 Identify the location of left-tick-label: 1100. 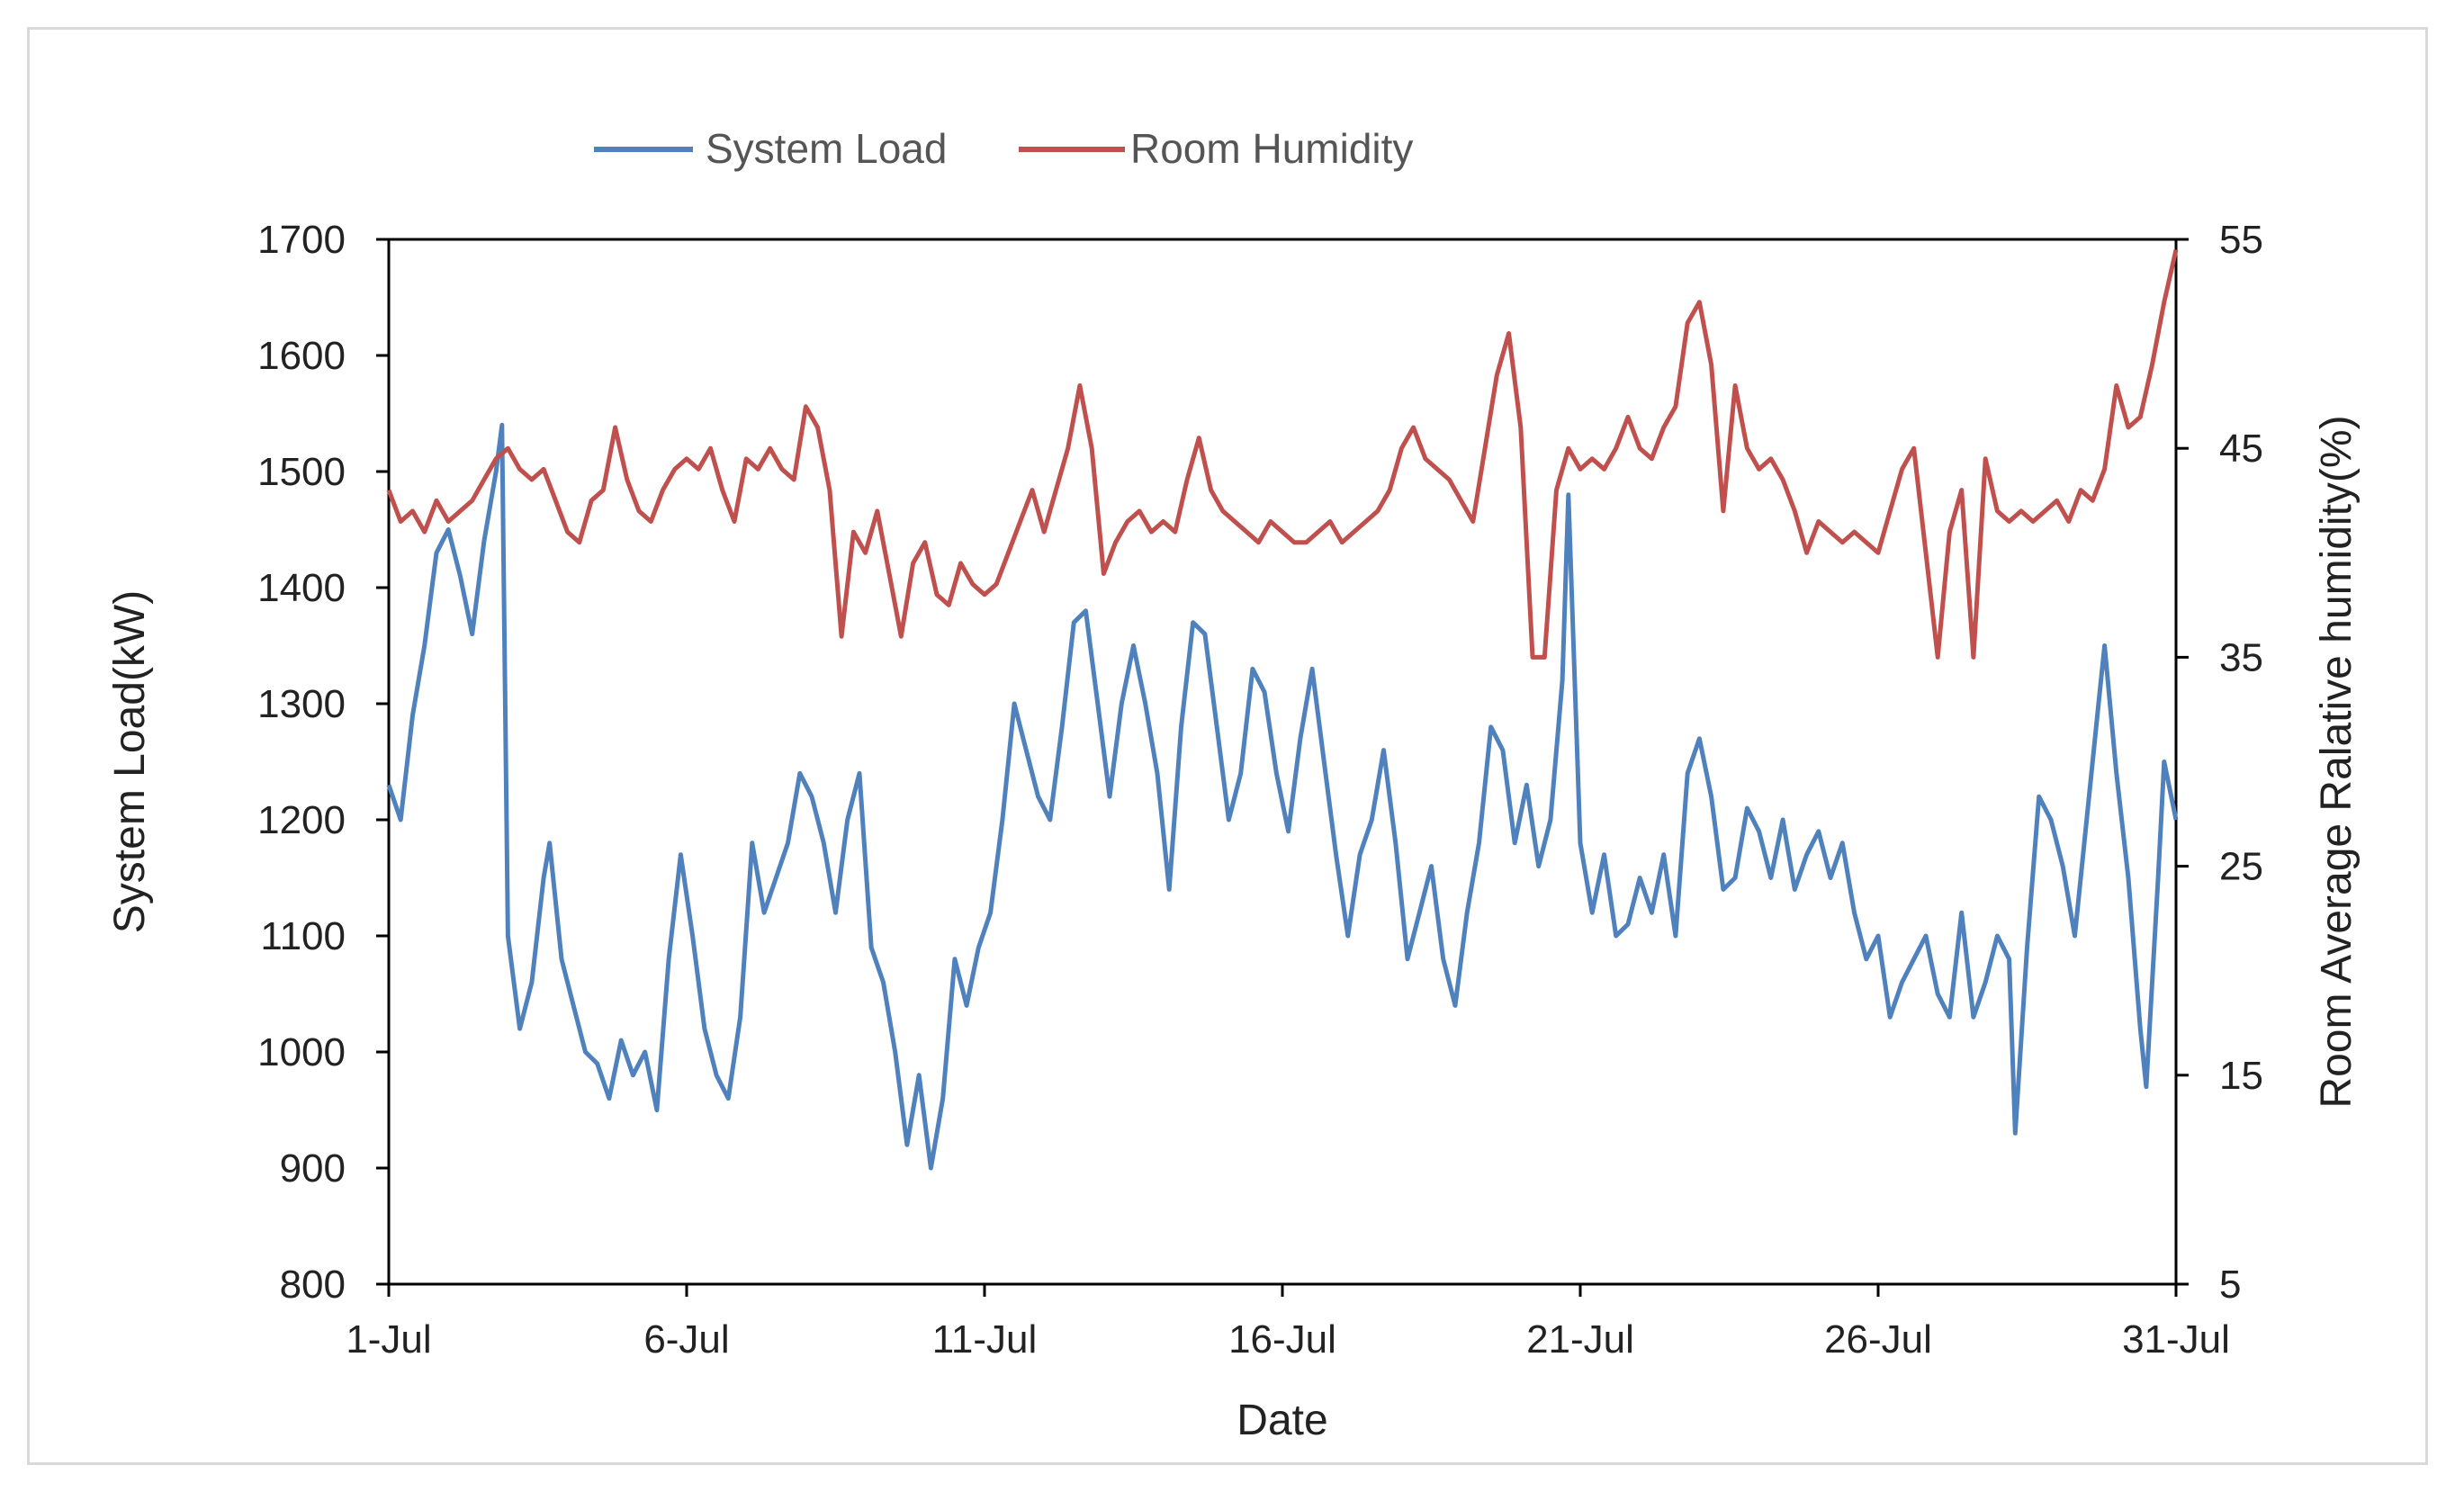
(303, 936).